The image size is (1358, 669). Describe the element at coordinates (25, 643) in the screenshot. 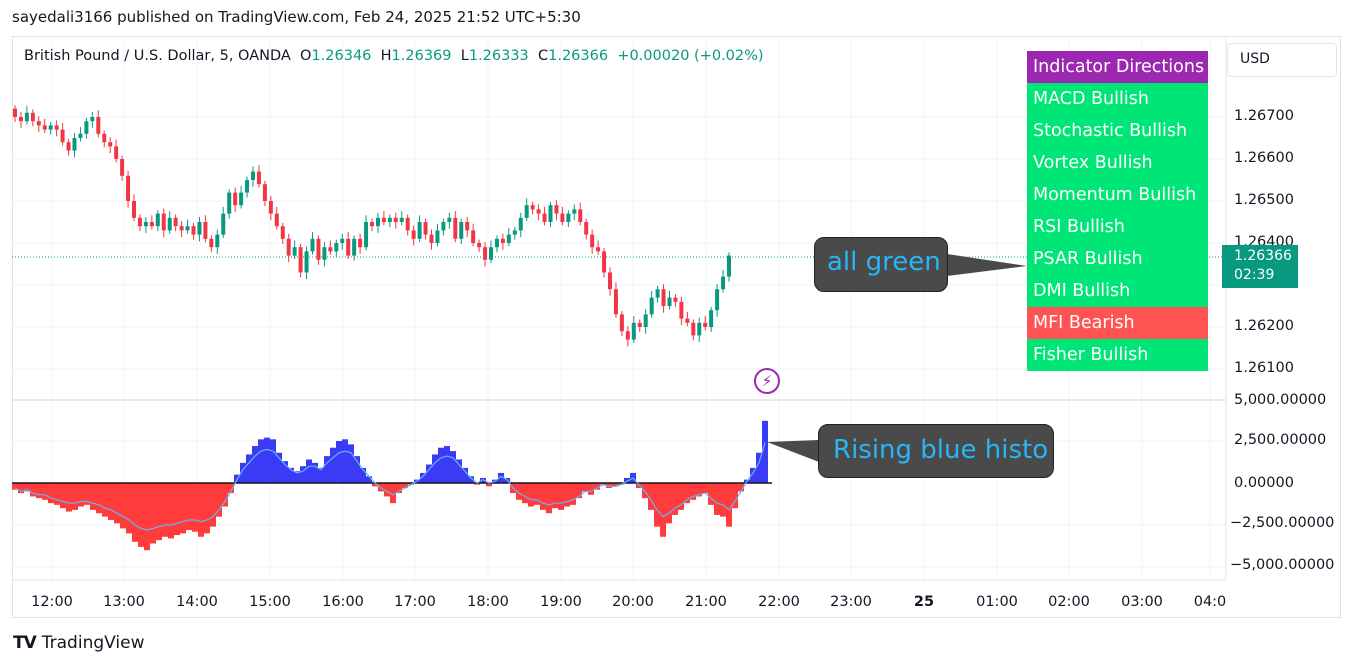

I see `tv-logo-icon: TV` at that location.